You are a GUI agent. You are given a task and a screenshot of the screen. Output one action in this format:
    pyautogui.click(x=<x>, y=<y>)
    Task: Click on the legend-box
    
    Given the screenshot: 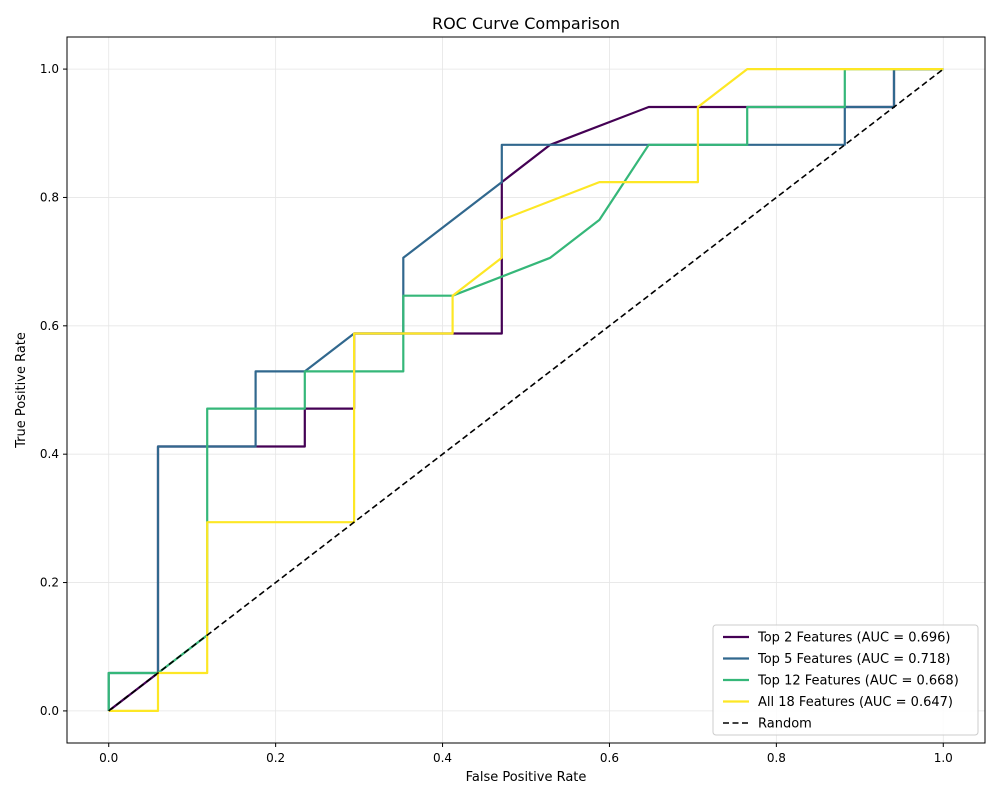 What is the action you would take?
    pyautogui.click(x=845, y=680)
    